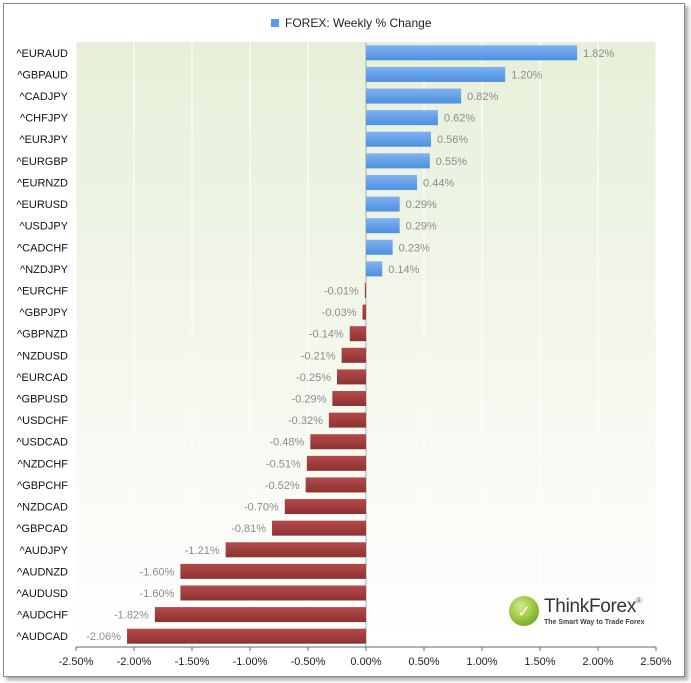 Image resolution: width=691 pixels, height=683 pixels. I want to click on data-label: -0.52%, so click(282, 486).